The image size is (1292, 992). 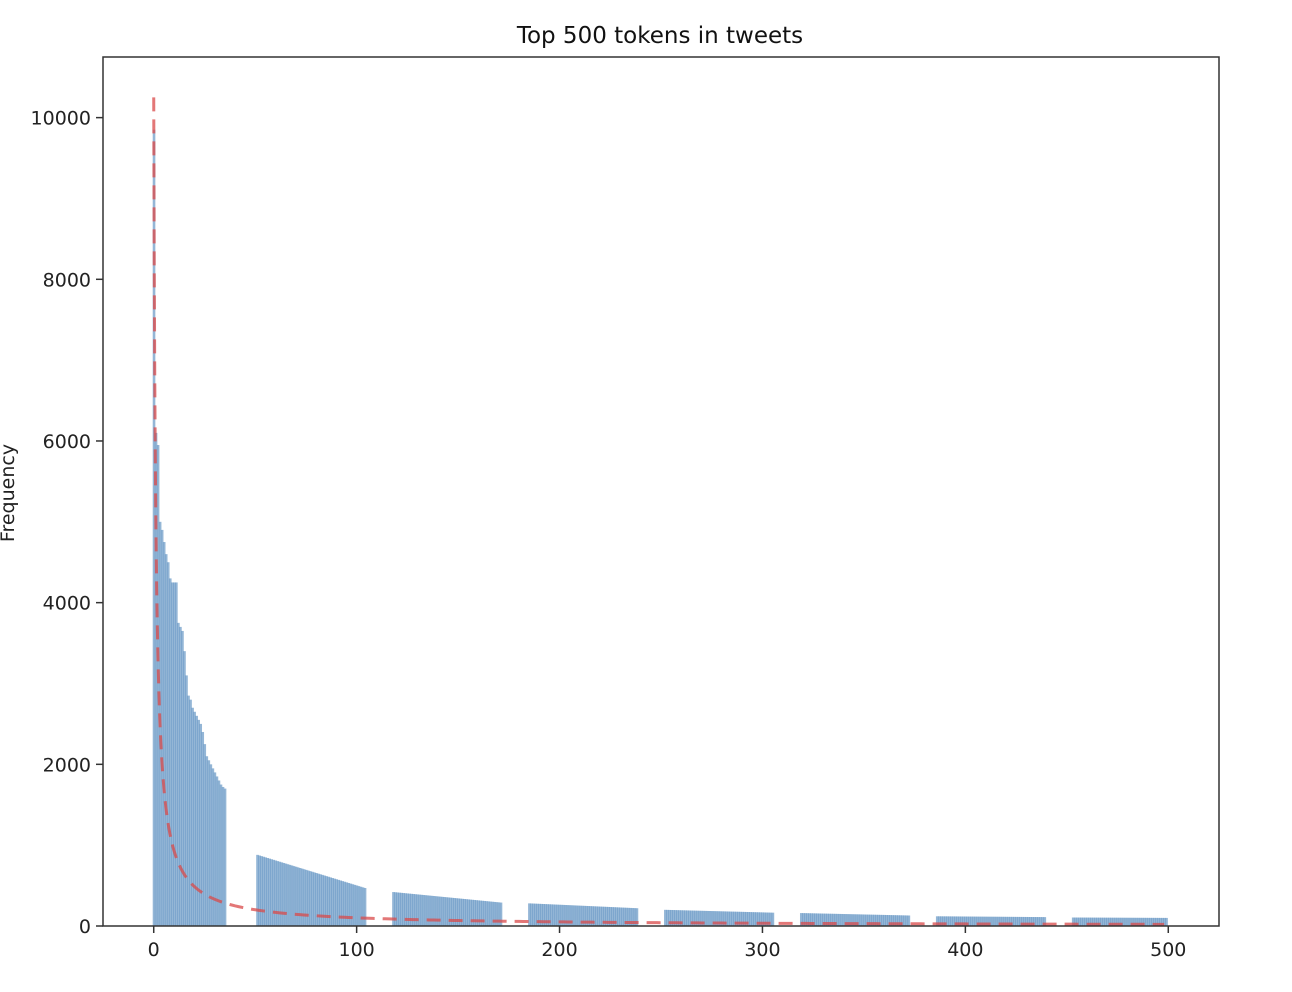 I want to click on y-axis-label: Frequency, so click(x=9, y=493).